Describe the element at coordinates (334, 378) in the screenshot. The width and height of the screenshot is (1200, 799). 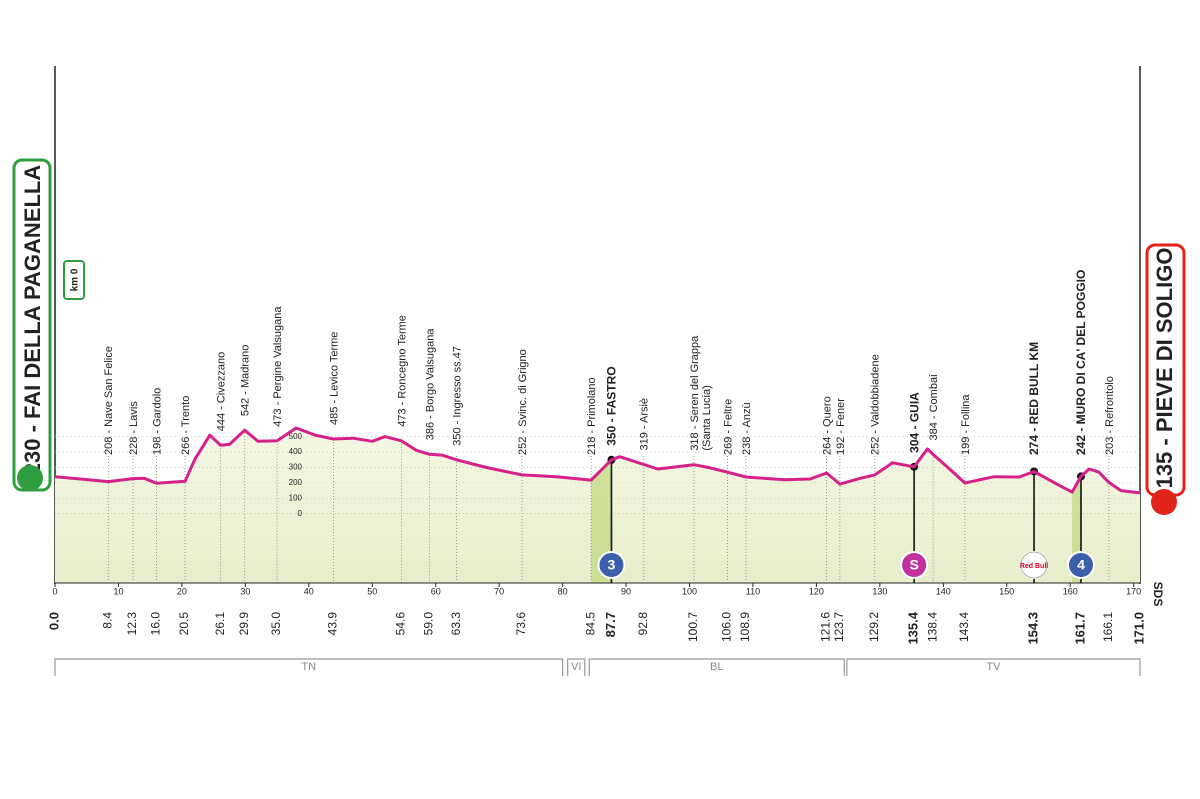
I see `waypoint-label: 485 - Levico Terme` at that location.